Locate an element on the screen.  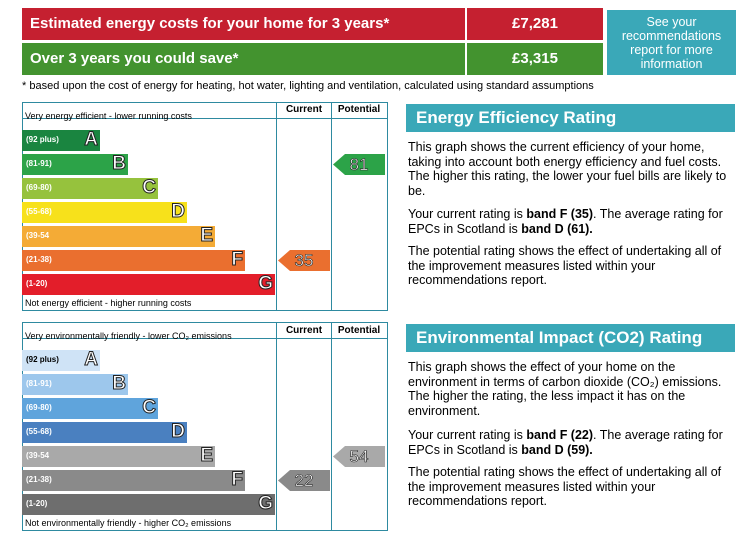
env-band-g: (1-20) G is located at coordinates (148, 504).